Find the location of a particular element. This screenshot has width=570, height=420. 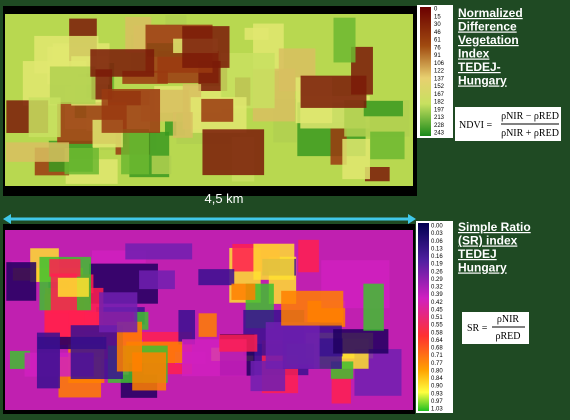

colorbar-label: 0.64 is located at coordinates (437, 341).